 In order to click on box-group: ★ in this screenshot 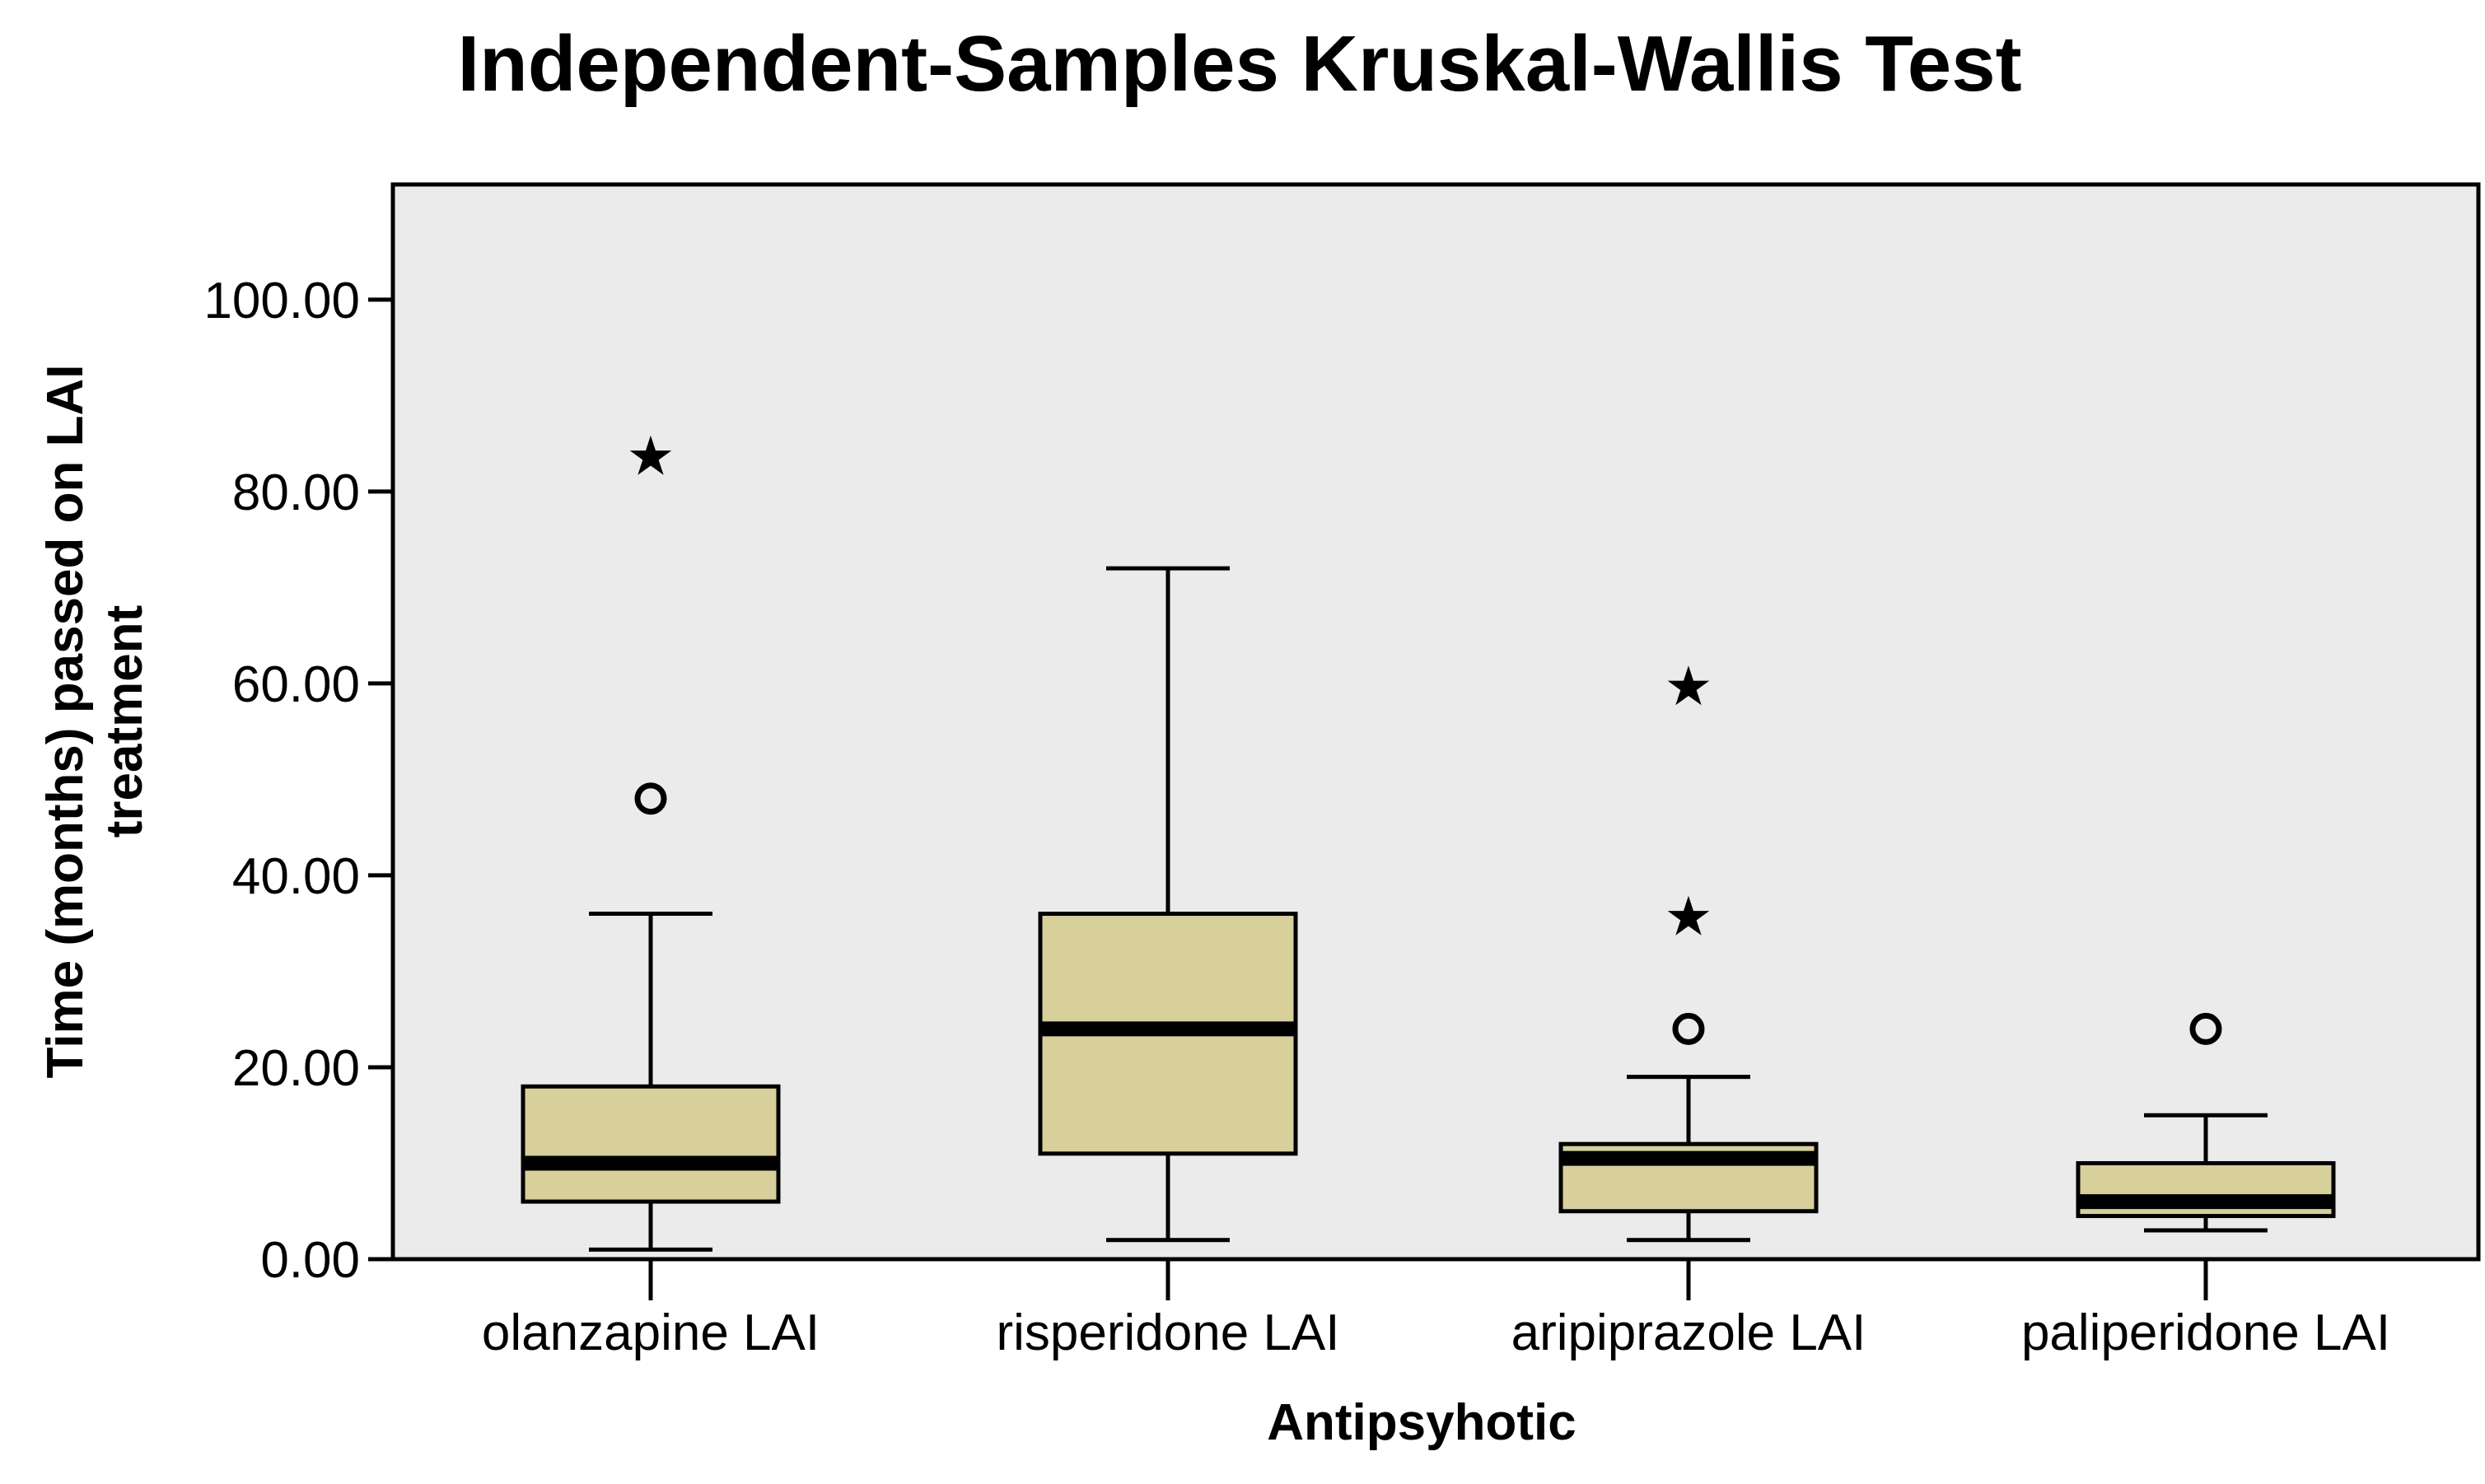, I will do `click(651, 838)`.